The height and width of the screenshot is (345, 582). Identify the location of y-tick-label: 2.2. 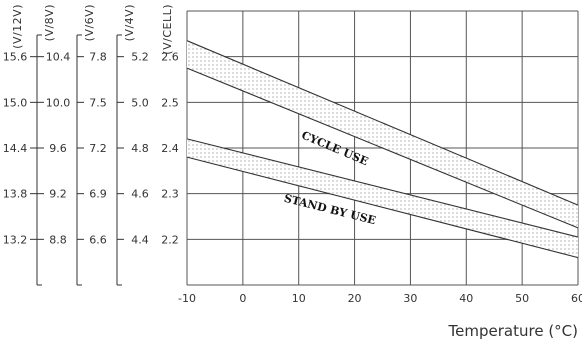
(170, 239).